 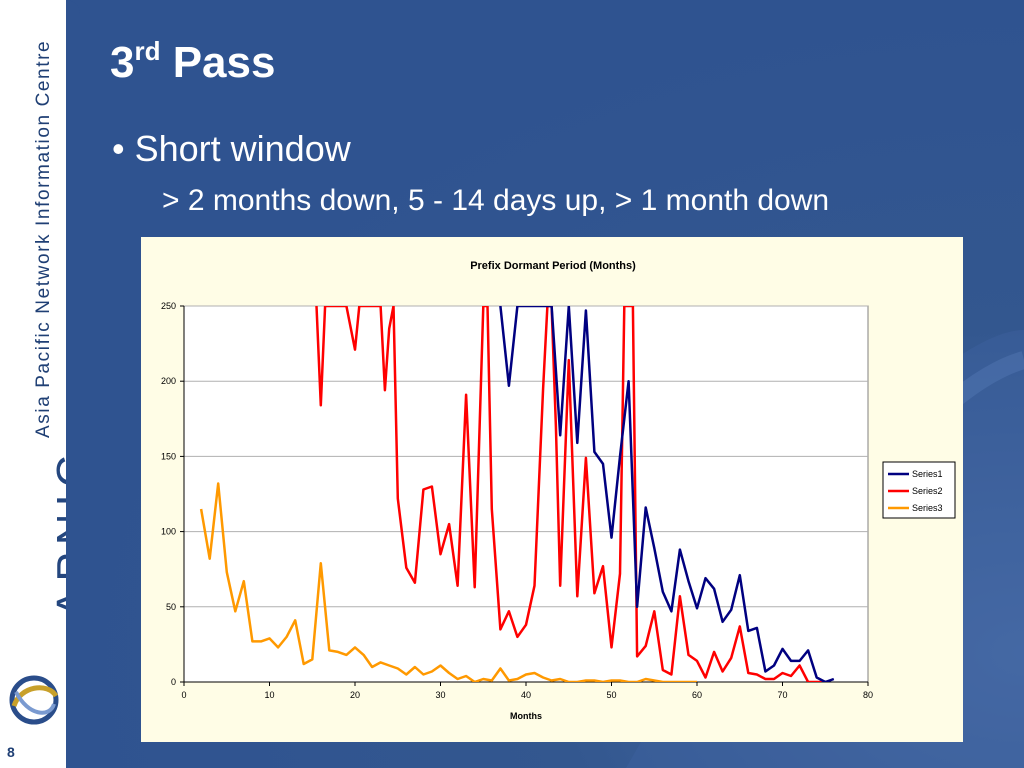 I want to click on org-name-container: Asia Pacific Network Information Centre, so click(x=27, y=235).